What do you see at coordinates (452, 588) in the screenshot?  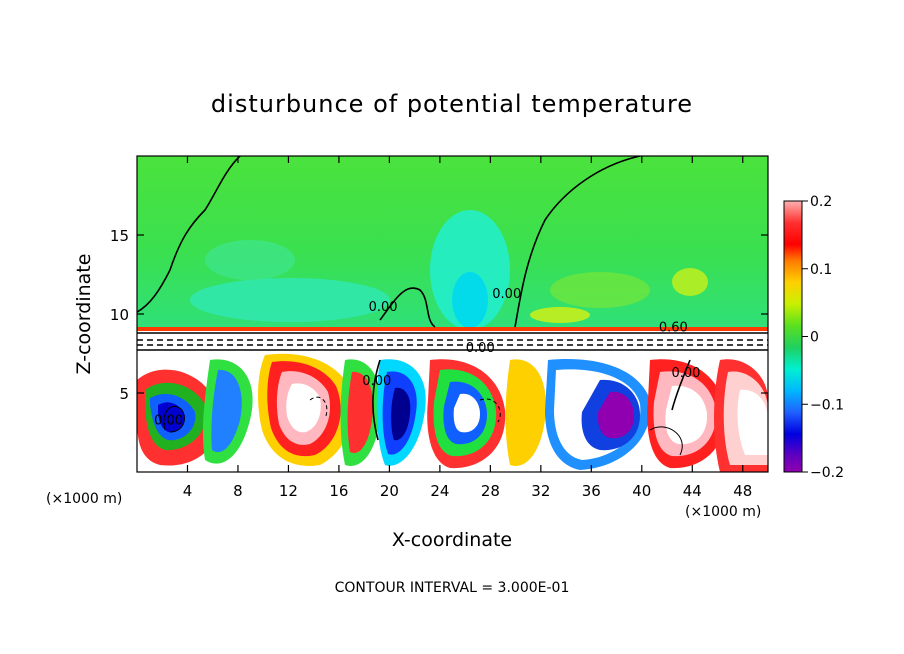 I see `contour-interval: CONTOUR INTERVAL = 3.000E-01` at bounding box center [452, 588].